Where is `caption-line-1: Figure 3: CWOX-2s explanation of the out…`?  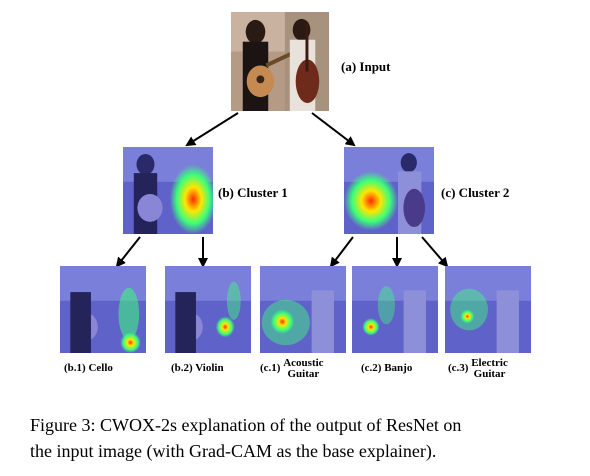 caption-line-1: Figure 3: CWOX-2s explanation of the out… is located at coordinates (305, 425).